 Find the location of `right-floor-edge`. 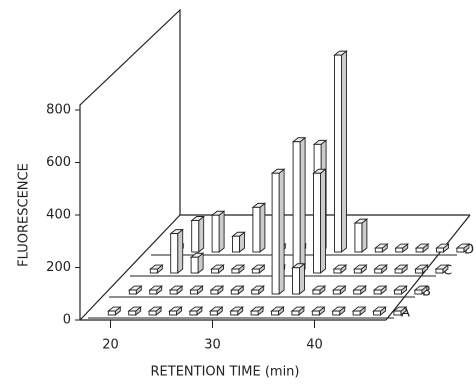

right-floor-edge is located at coordinates (428, 267).